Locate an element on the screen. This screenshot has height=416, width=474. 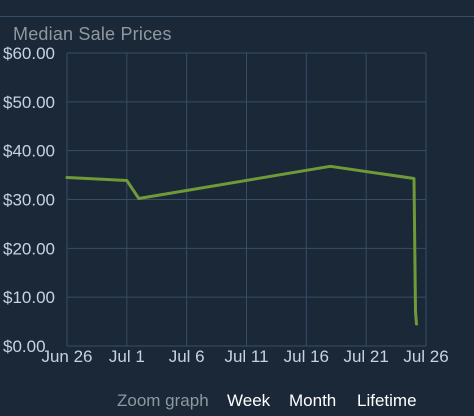
zoom-lifetime-button: Lifetime is located at coordinates (387, 400).